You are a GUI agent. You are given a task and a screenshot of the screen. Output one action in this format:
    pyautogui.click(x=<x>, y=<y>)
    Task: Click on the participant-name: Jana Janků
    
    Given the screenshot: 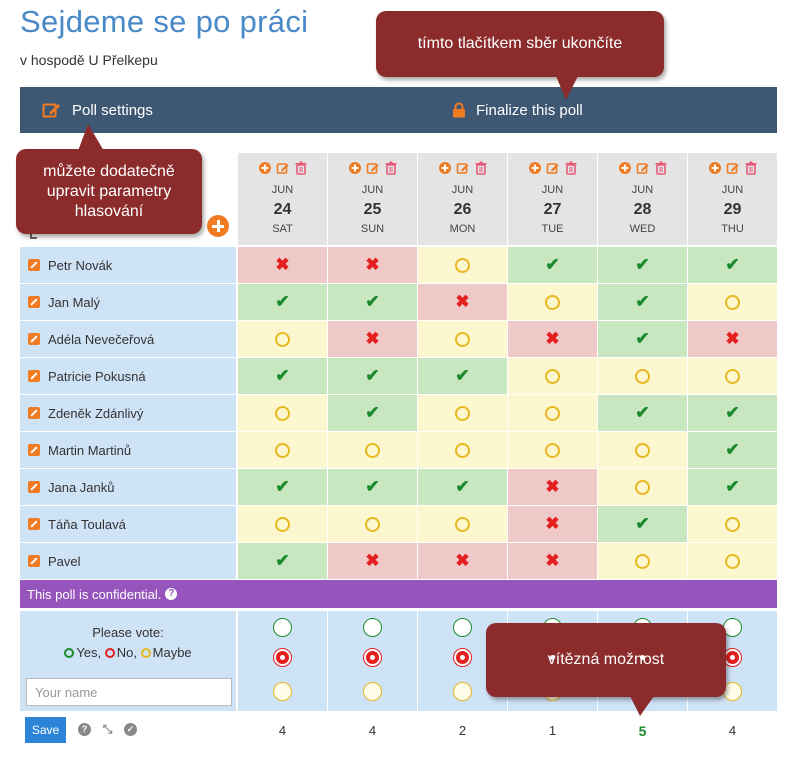 What is the action you would take?
    pyautogui.click(x=81, y=487)
    